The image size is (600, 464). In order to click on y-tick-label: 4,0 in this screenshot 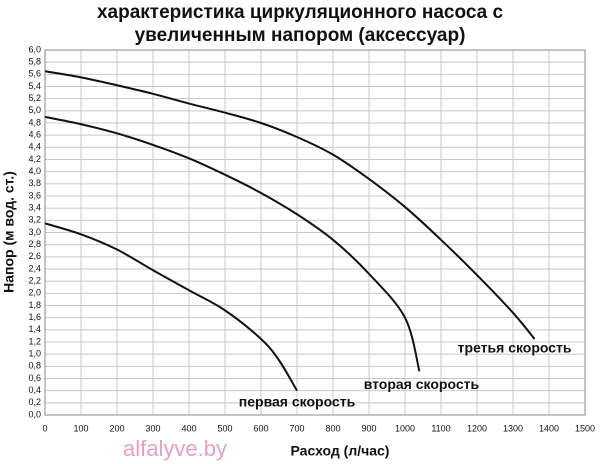, I will do `click(34, 171)`.